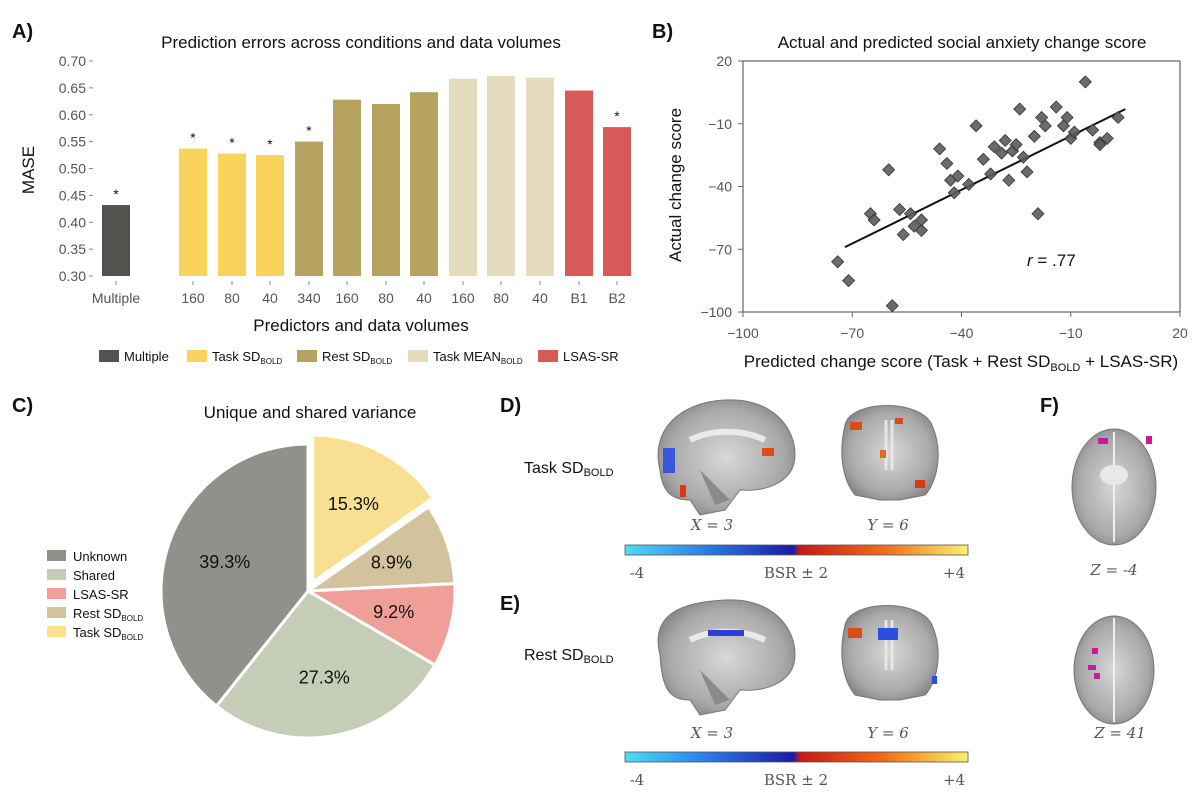 The image size is (1200, 799). Describe the element at coordinates (72, 169) in the screenshot. I see `chart-a-ytick: 0.50` at that location.